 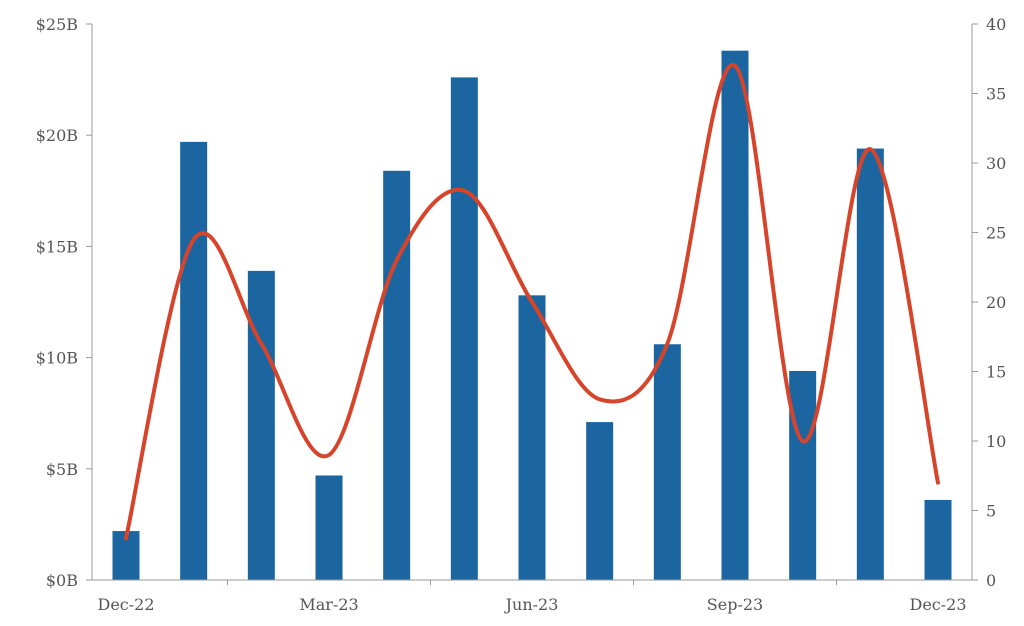 What do you see at coordinates (328, 604) in the screenshot?
I see `x-tick-label: Mar-23` at bounding box center [328, 604].